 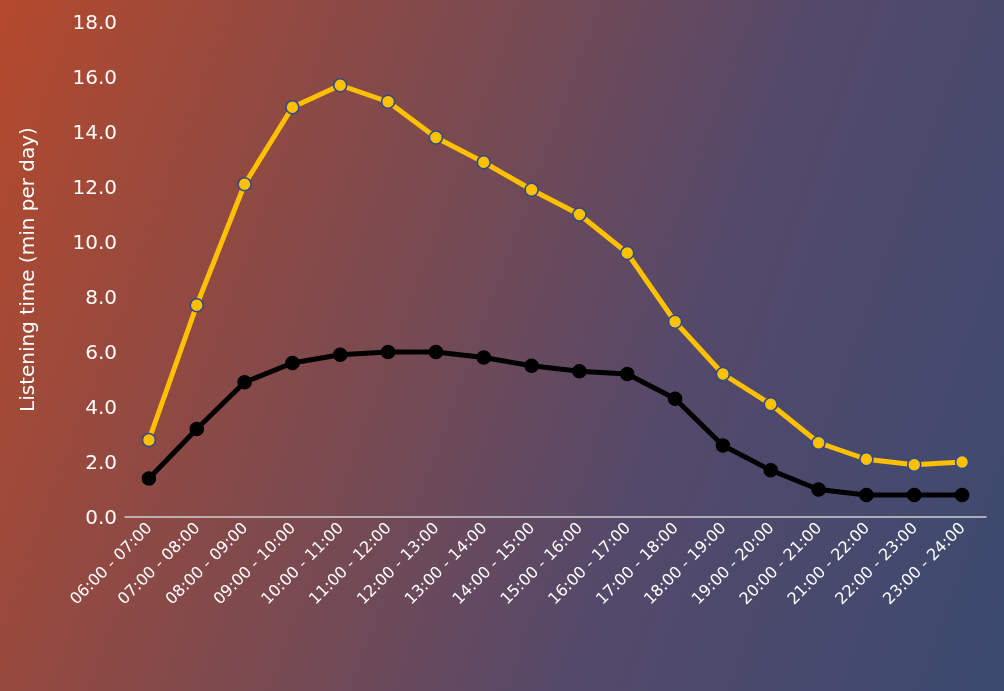 What do you see at coordinates (101, 407) in the screenshot?
I see `y-tick-label: 4.0` at bounding box center [101, 407].